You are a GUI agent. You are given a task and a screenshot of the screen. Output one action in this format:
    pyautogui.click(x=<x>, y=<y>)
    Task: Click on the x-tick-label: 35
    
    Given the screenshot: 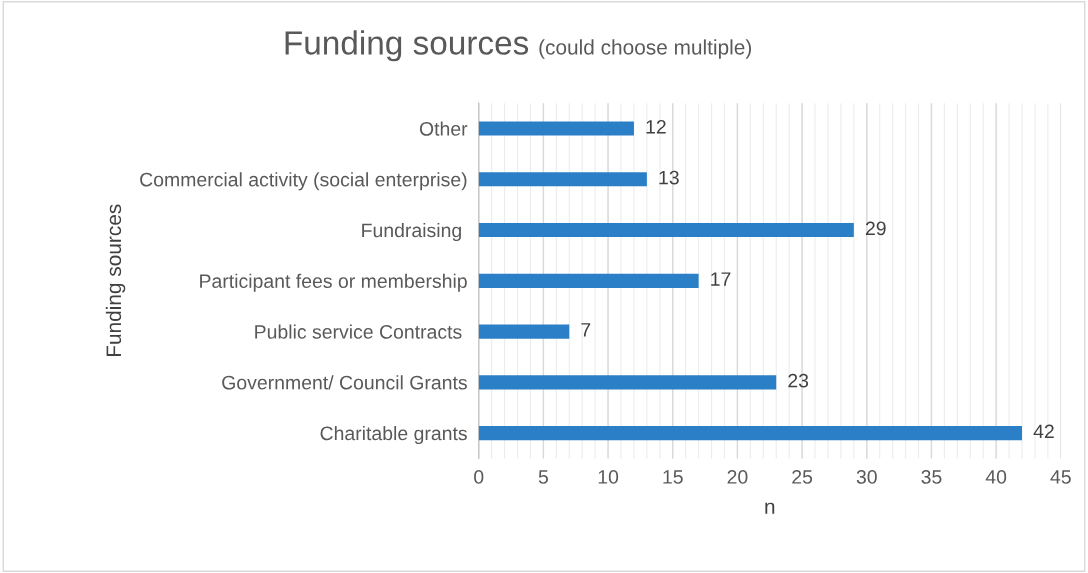 What is the action you would take?
    pyautogui.click(x=931, y=477)
    